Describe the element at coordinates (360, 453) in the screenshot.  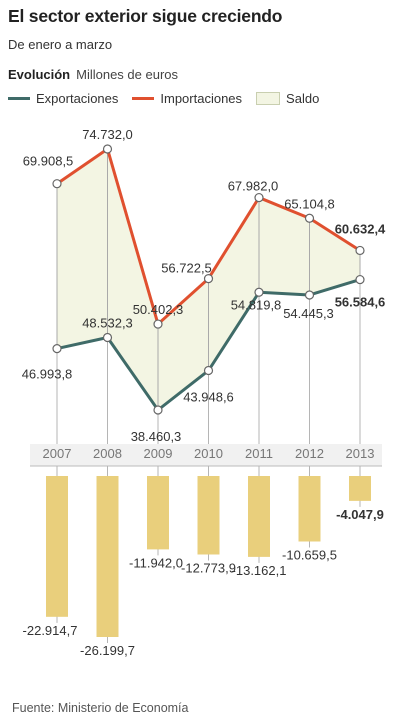
I see `year-tick-label: 2013` at that location.